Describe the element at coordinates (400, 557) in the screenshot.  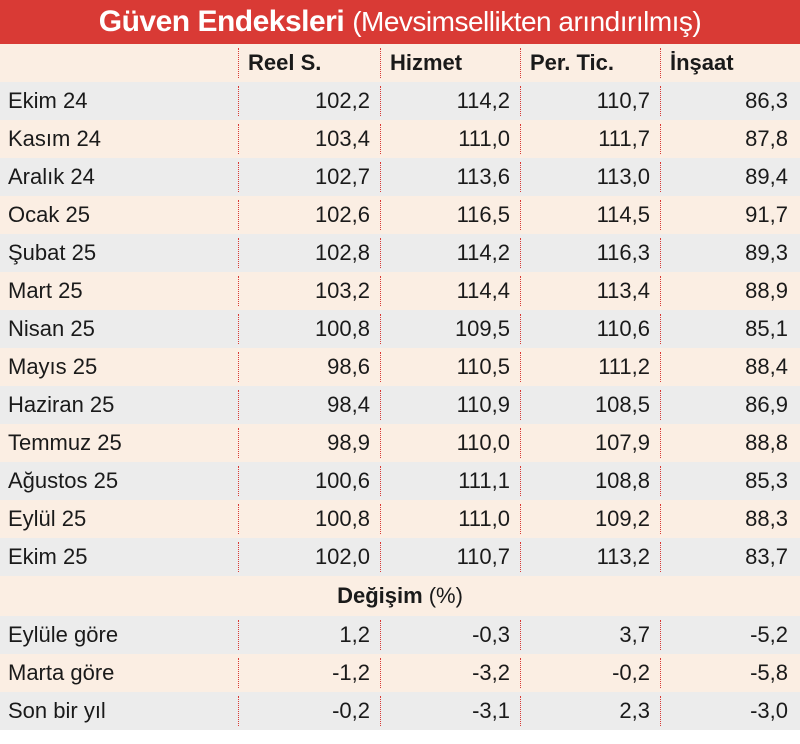
I see `table-row: Ekim 25 102,0 110,7 113,2 83,7` at that location.